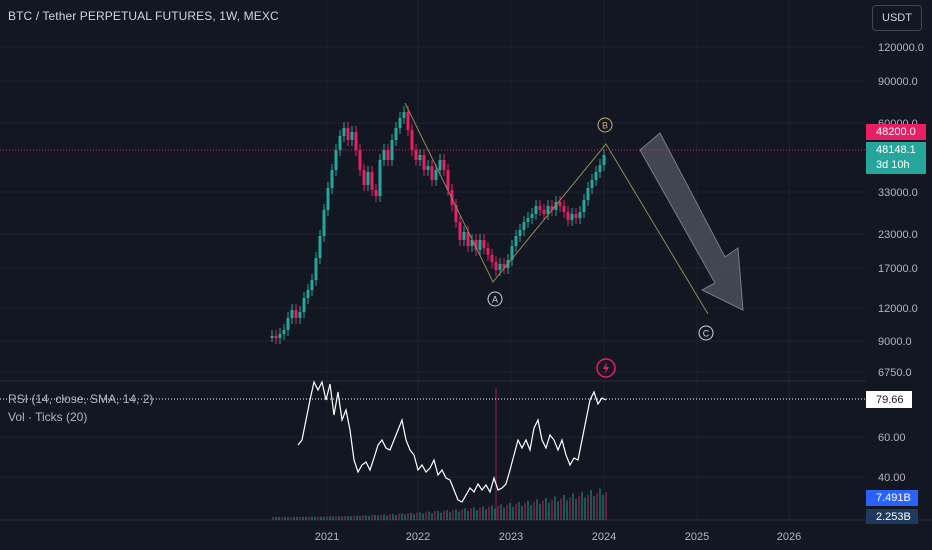 This screenshot has width=932, height=550. What do you see at coordinates (81, 399) in the screenshot?
I see `rsi-indicator-label: RSI (14, close, SMA, 14, 2)` at bounding box center [81, 399].